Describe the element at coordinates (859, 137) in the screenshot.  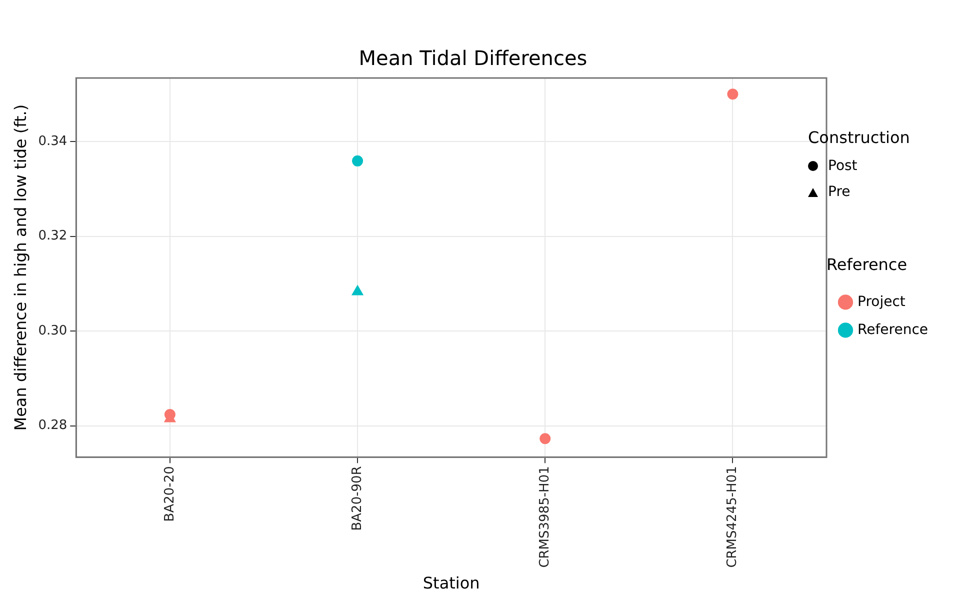
I see `annotation: Construction` at that location.